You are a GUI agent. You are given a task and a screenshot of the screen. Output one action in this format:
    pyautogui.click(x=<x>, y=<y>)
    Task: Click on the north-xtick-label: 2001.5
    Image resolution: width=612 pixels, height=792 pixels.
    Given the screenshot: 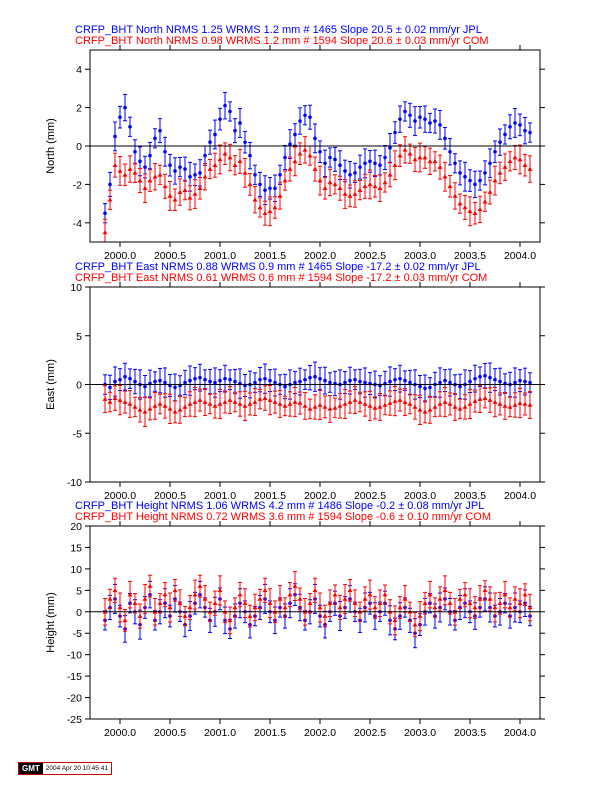 What is the action you would take?
    pyautogui.click(x=270, y=256)
    